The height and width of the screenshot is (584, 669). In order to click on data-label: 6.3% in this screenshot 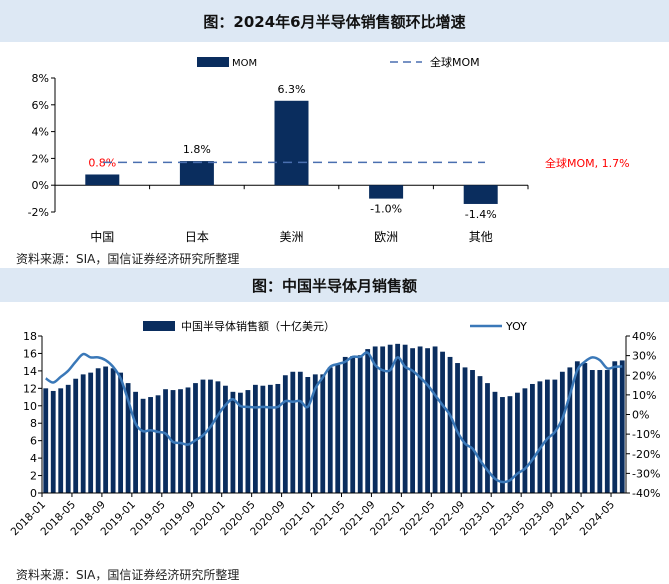, I will do `click(292, 89)`.